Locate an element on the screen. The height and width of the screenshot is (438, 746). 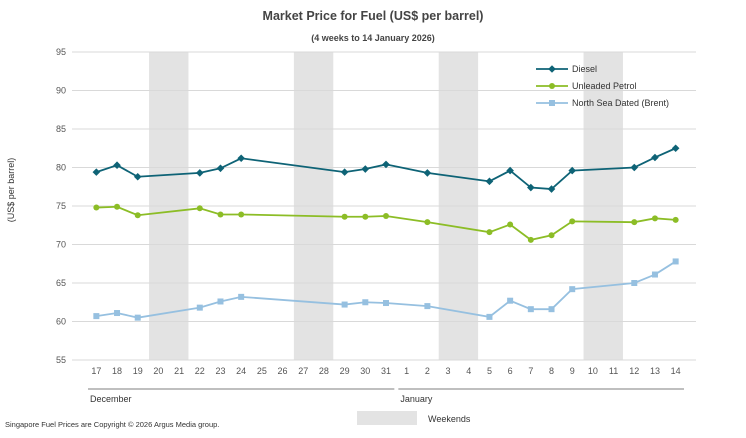
x-tick-label: 31 is located at coordinates (386, 371).